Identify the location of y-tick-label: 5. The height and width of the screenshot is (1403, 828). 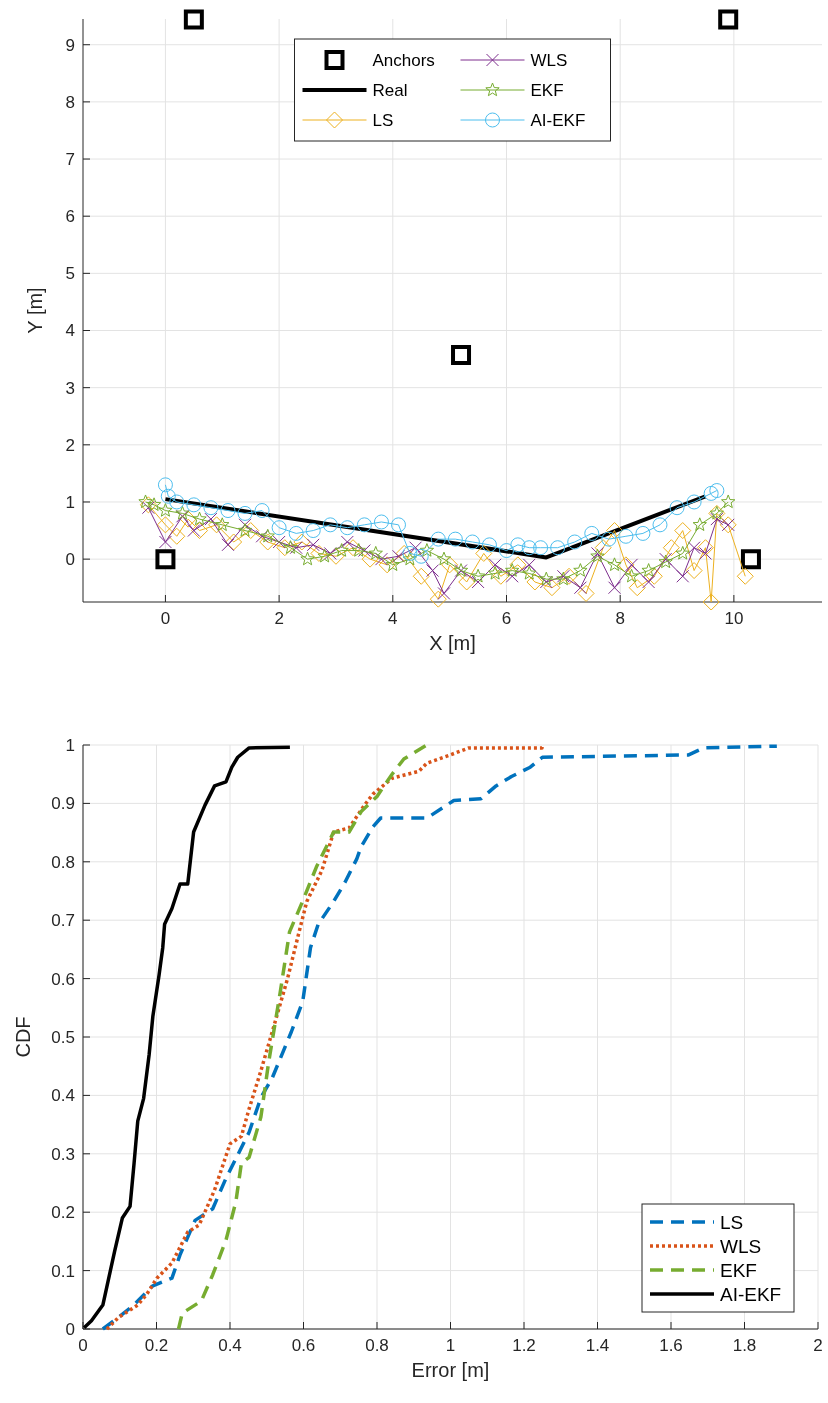
(70, 274).